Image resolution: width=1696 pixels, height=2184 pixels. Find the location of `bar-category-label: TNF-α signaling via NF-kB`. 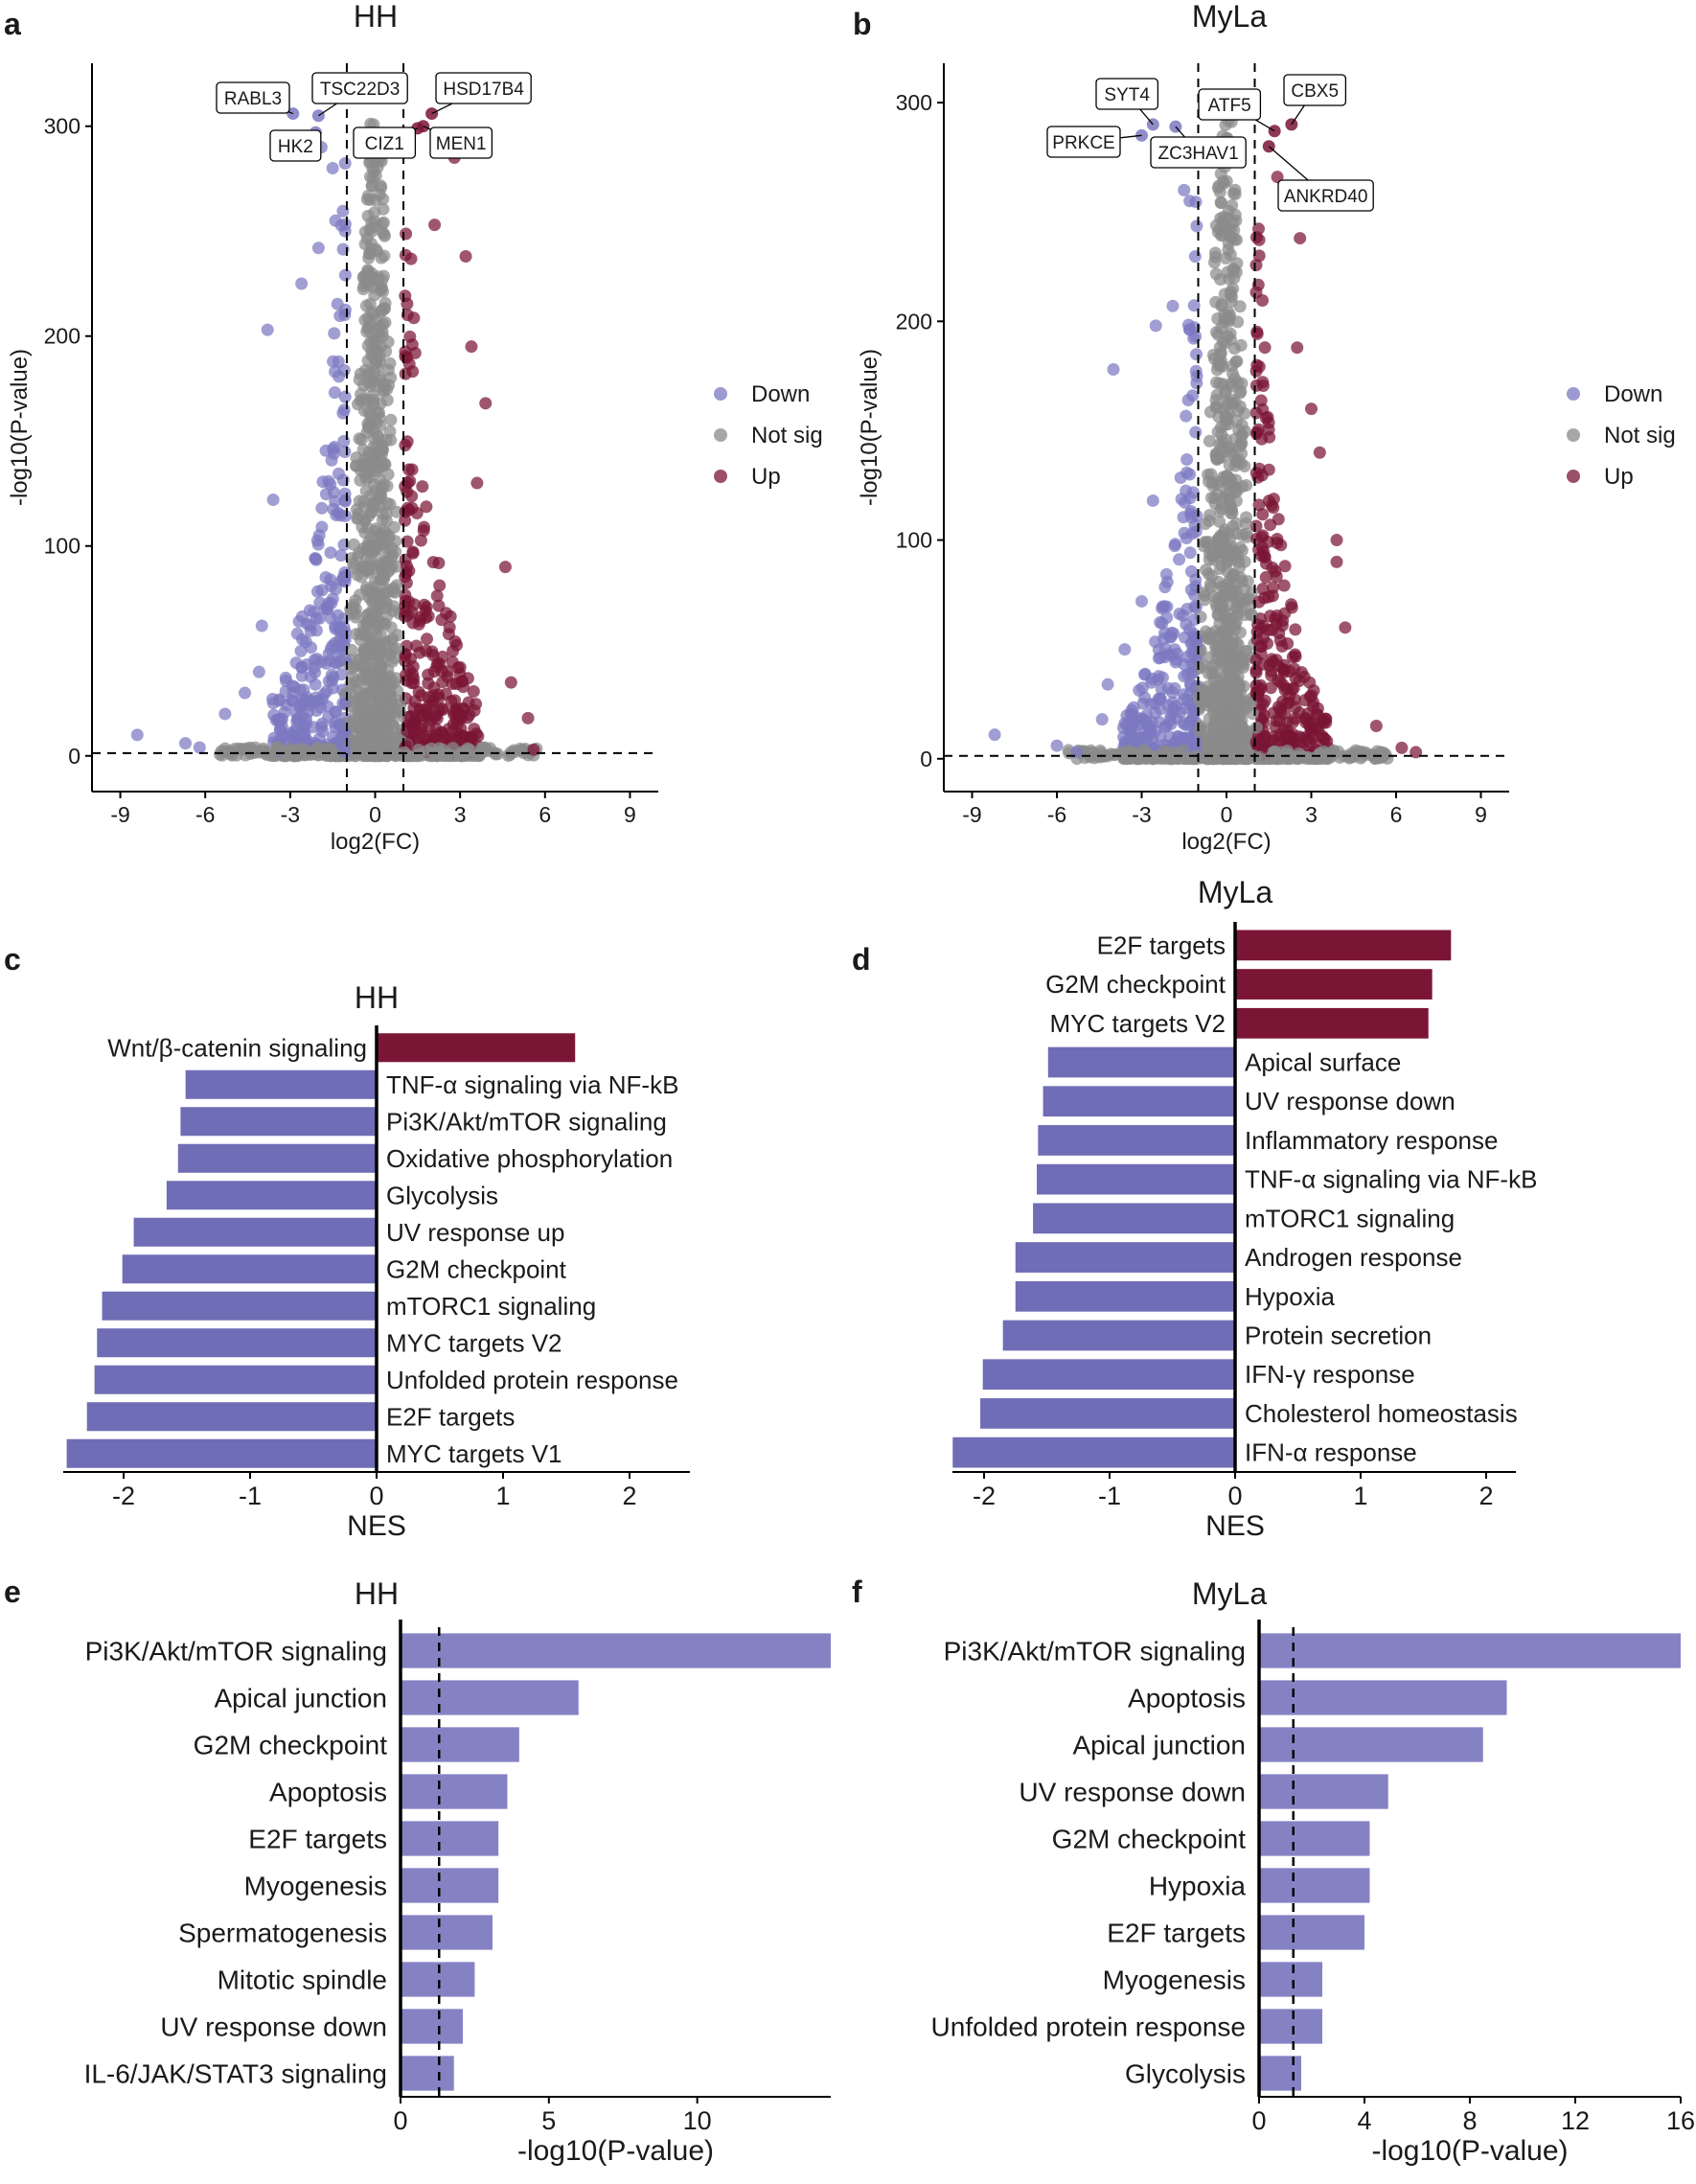

bar-category-label: TNF-α signaling via NF-kB is located at coordinates (532, 1084).